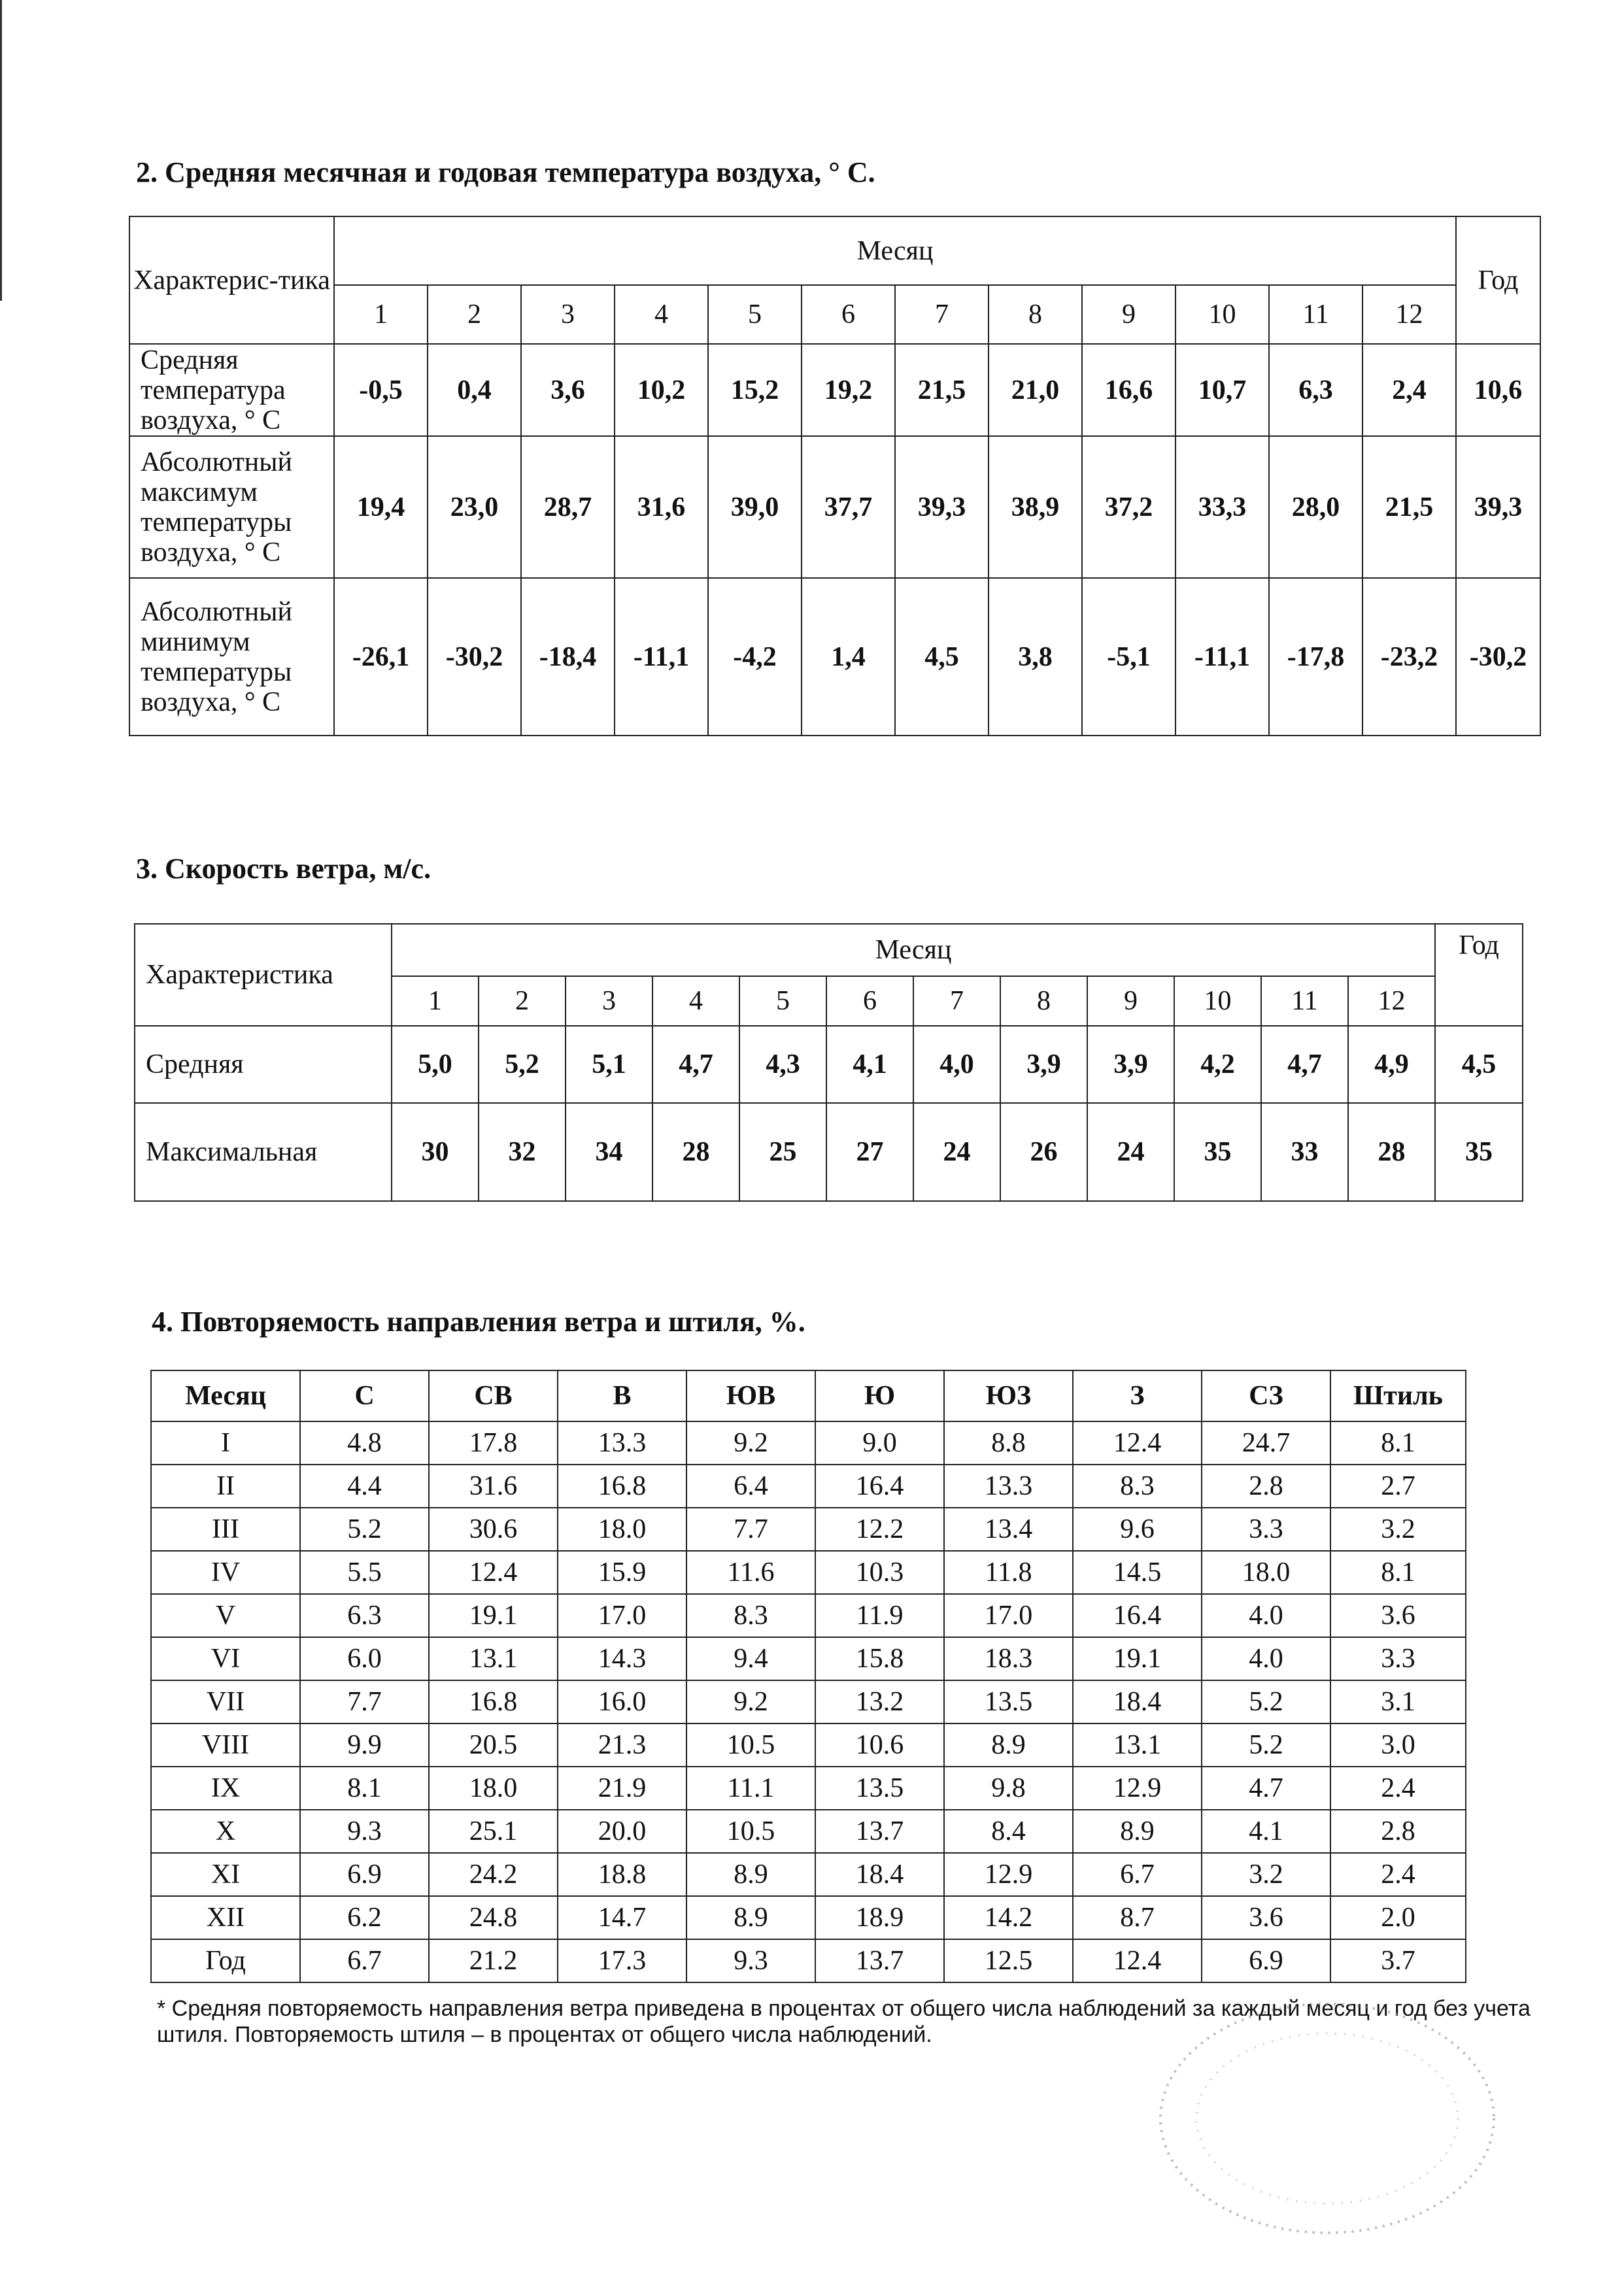 The height and width of the screenshot is (2291, 1624). Describe the element at coordinates (808, 1443) in the screenshot. I see `table-row: I 4.8 17.8 13.3 9.2 9.0 8.8 12.4 24.7 8.1` at that location.